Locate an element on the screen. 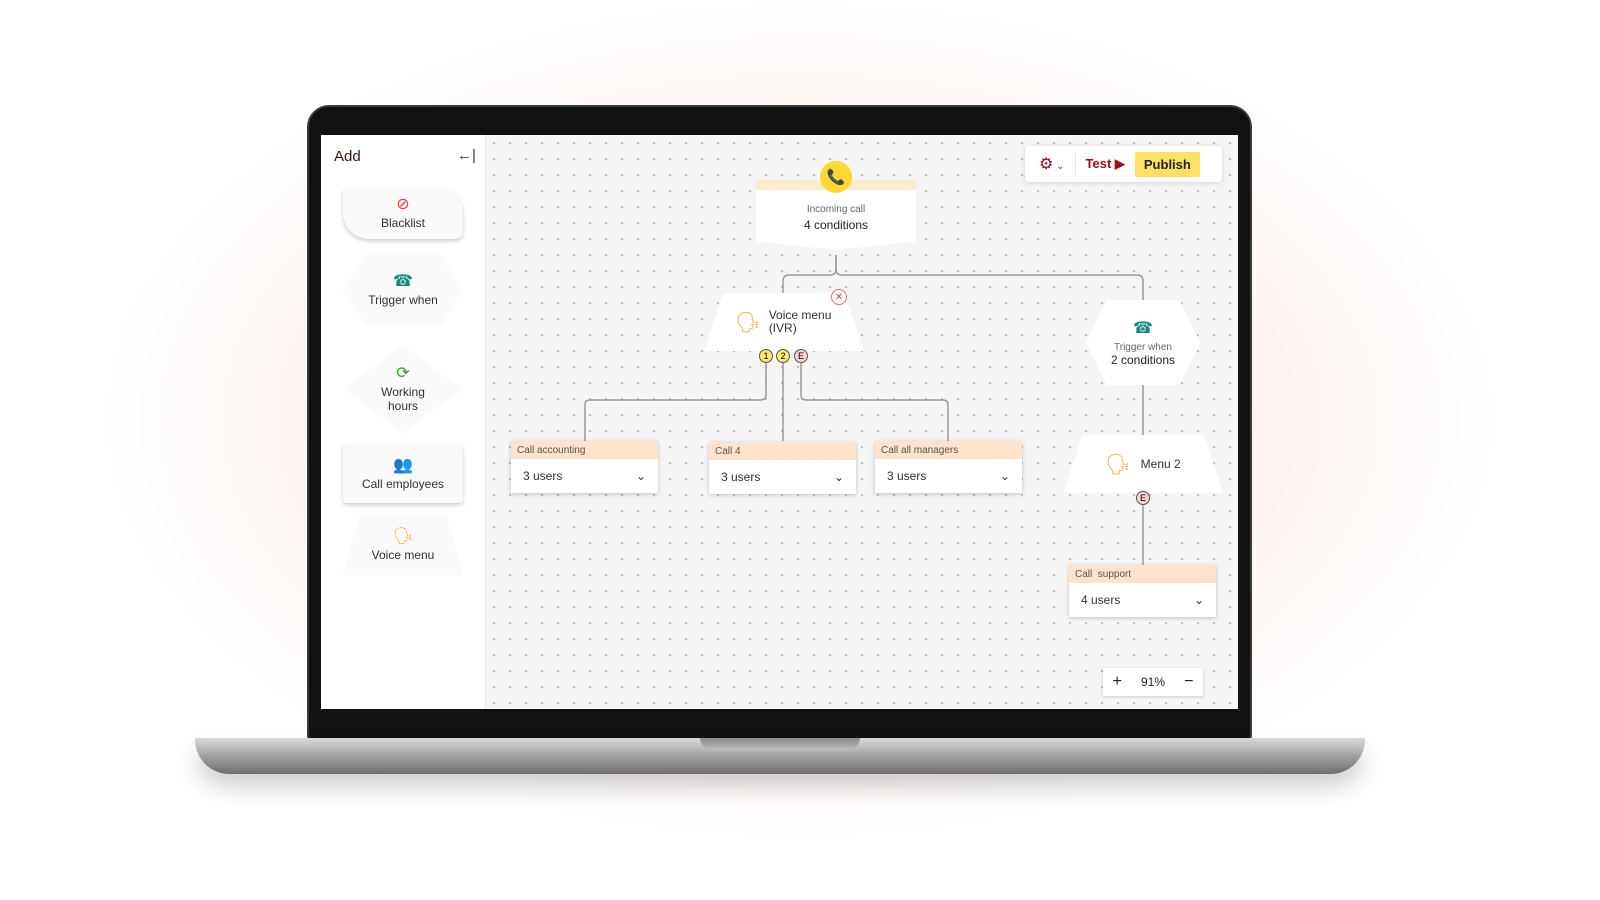 This screenshot has height=900, width=1600. call-card: Call support 4 users ⌄ is located at coordinates (1142, 591).